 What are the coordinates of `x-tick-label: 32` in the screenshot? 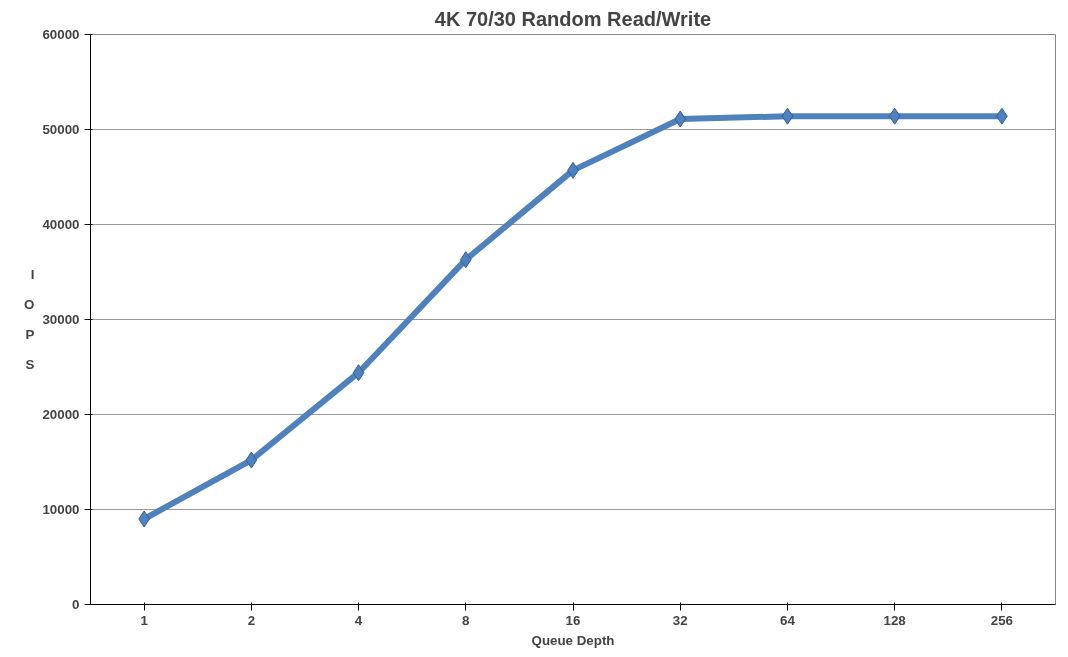 It's located at (680, 620).